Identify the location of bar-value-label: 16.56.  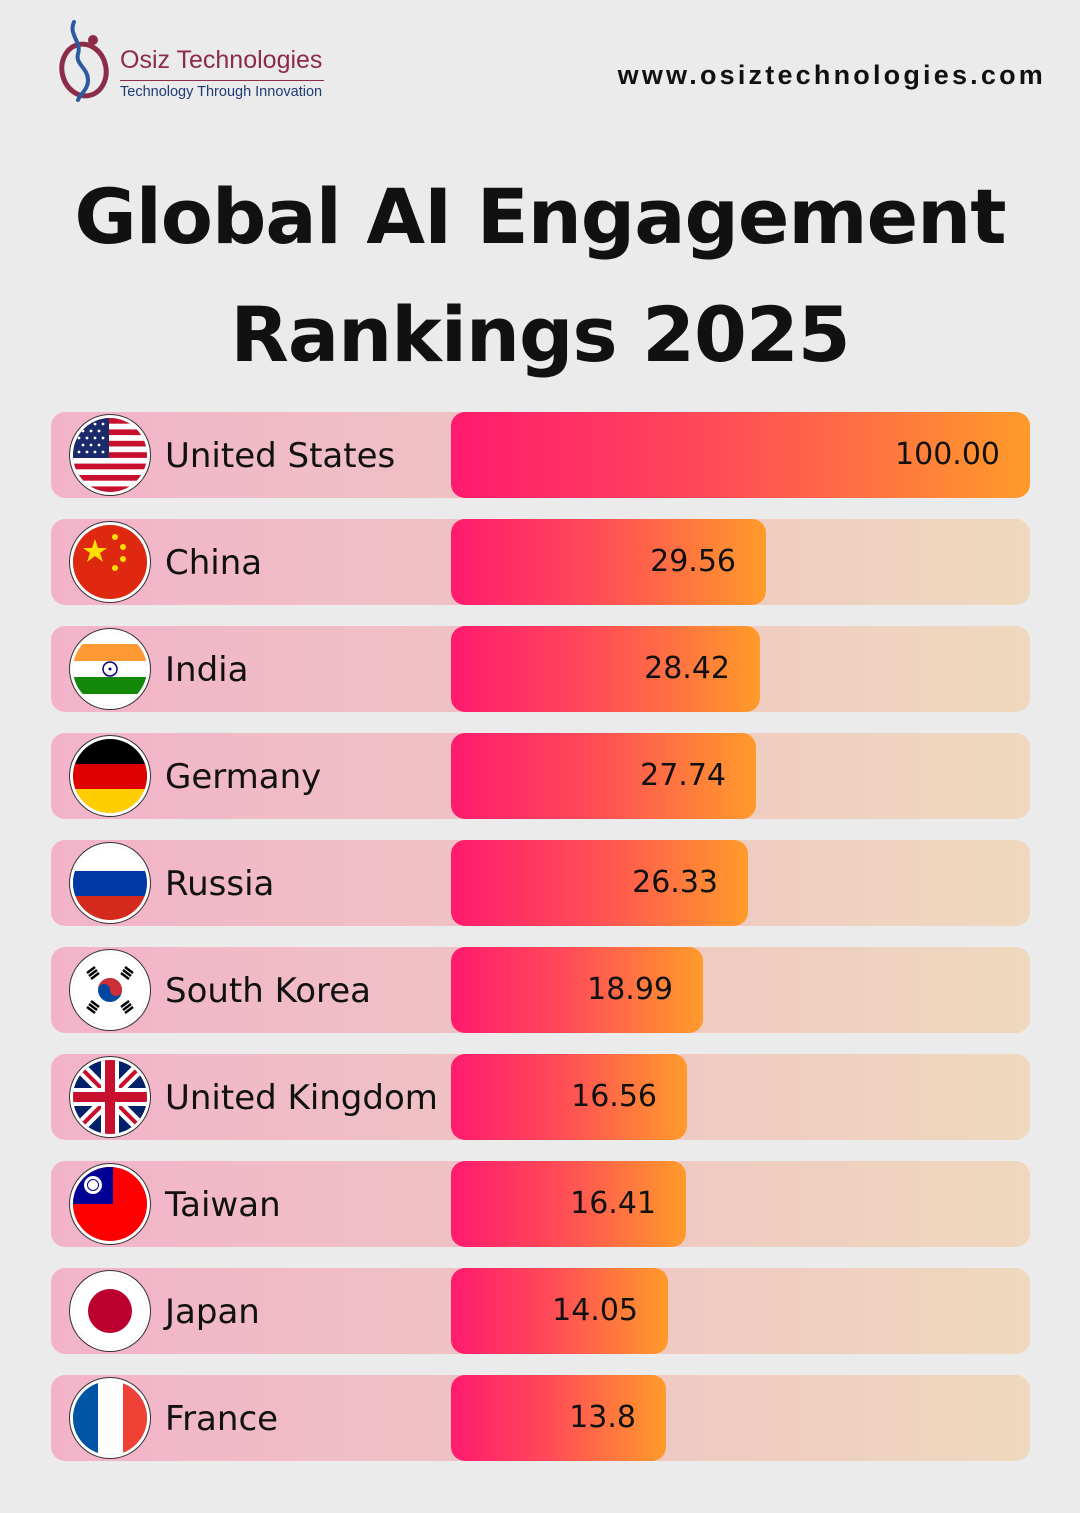
(614, 1096).